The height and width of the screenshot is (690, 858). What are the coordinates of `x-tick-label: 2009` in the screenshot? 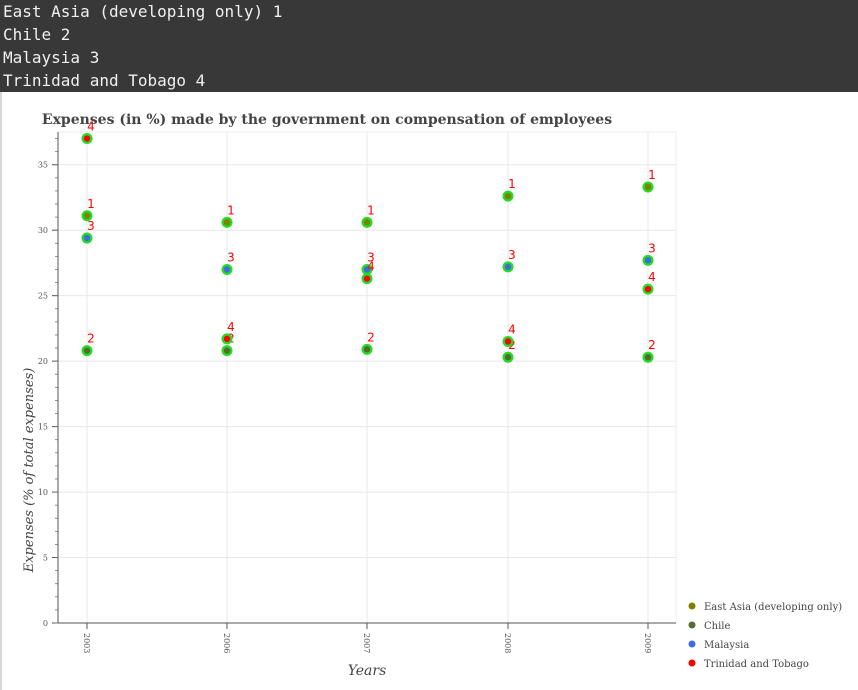 It's located at (647, 643).